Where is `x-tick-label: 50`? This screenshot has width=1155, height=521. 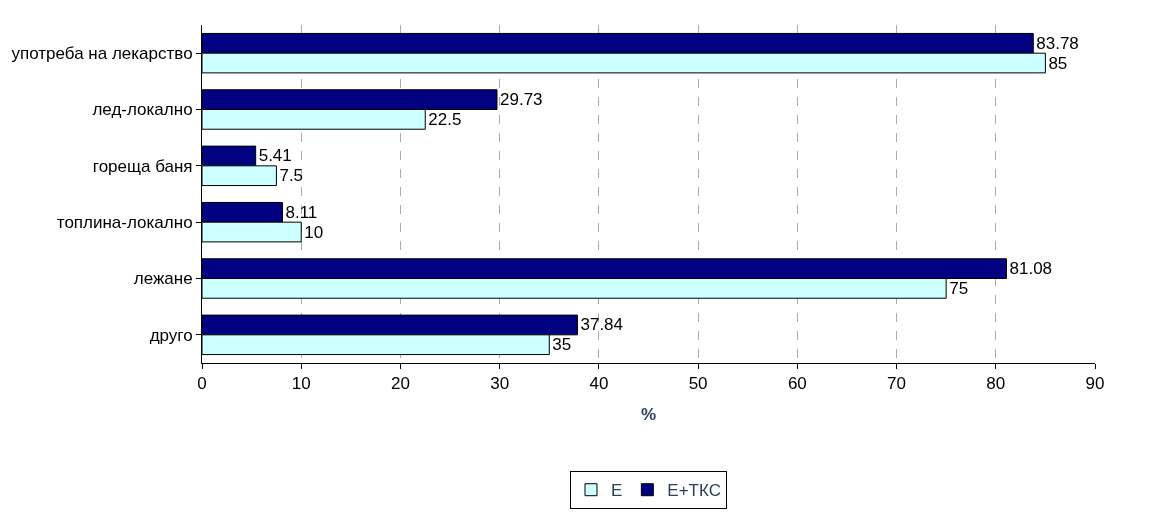 x-tick-label: 50 is located at coordinates (698, 384).